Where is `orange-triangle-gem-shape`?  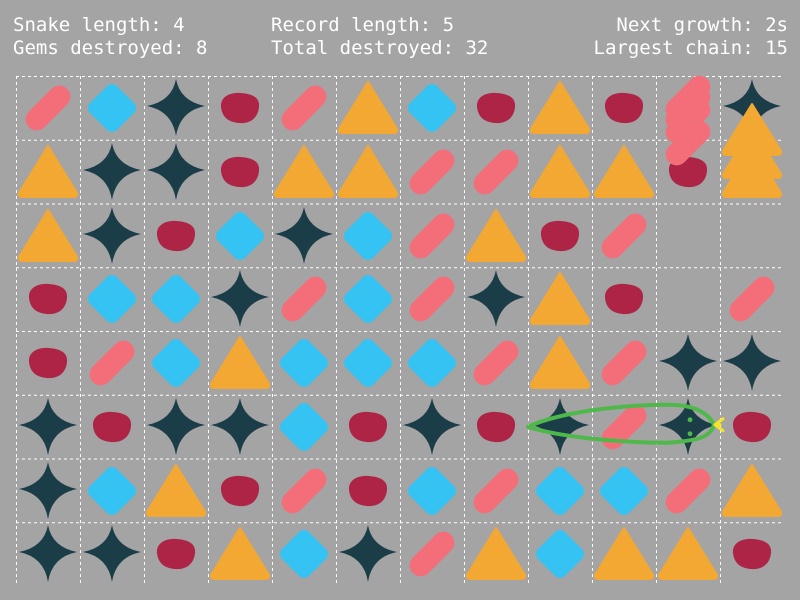
orange-triangle-gem-shape is located at coordinates (304, 171).